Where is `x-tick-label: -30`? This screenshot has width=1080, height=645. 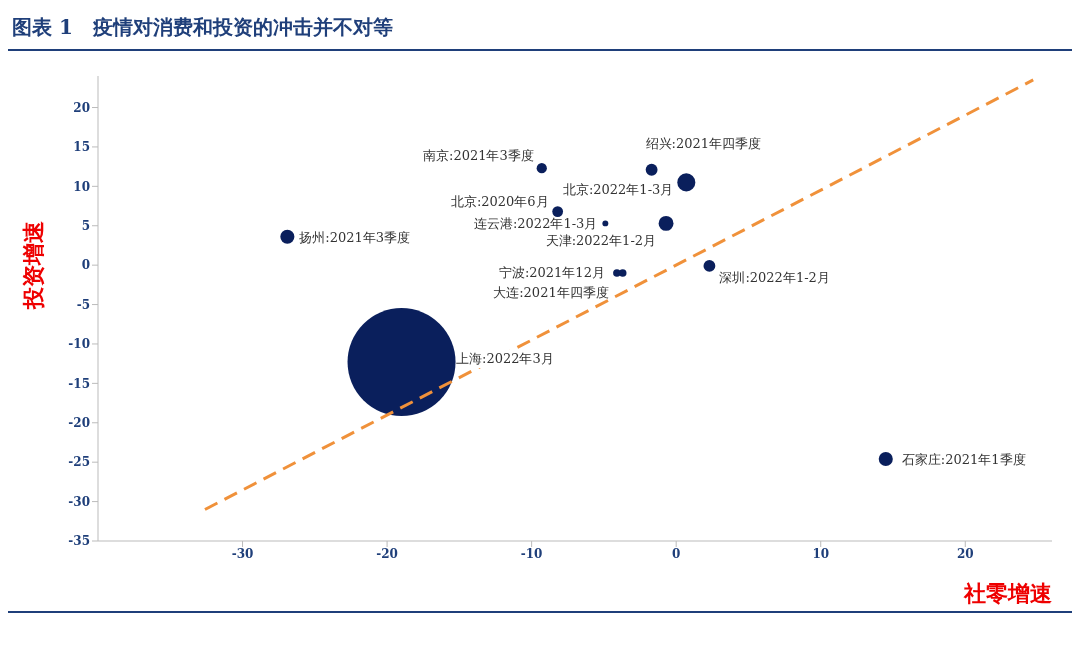
x-tick-label: -30 is located at coordinates (242, 553).